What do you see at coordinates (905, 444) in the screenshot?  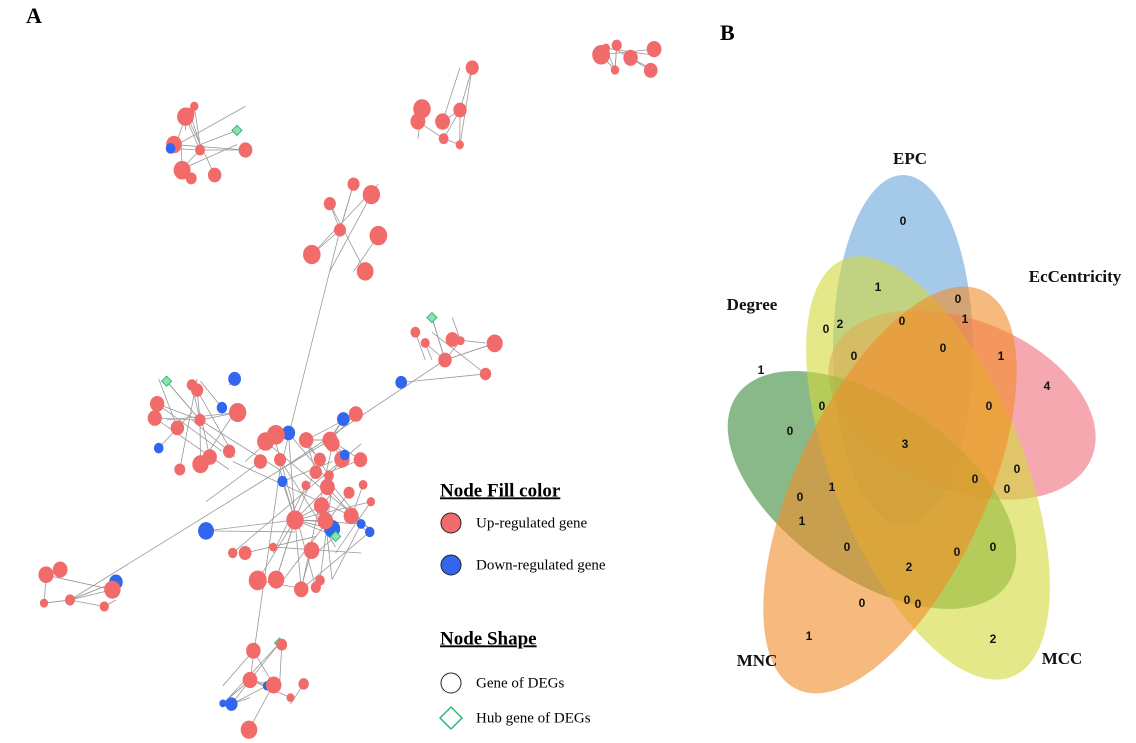 I see `region-count: 3` at bounding box center [905, 444].